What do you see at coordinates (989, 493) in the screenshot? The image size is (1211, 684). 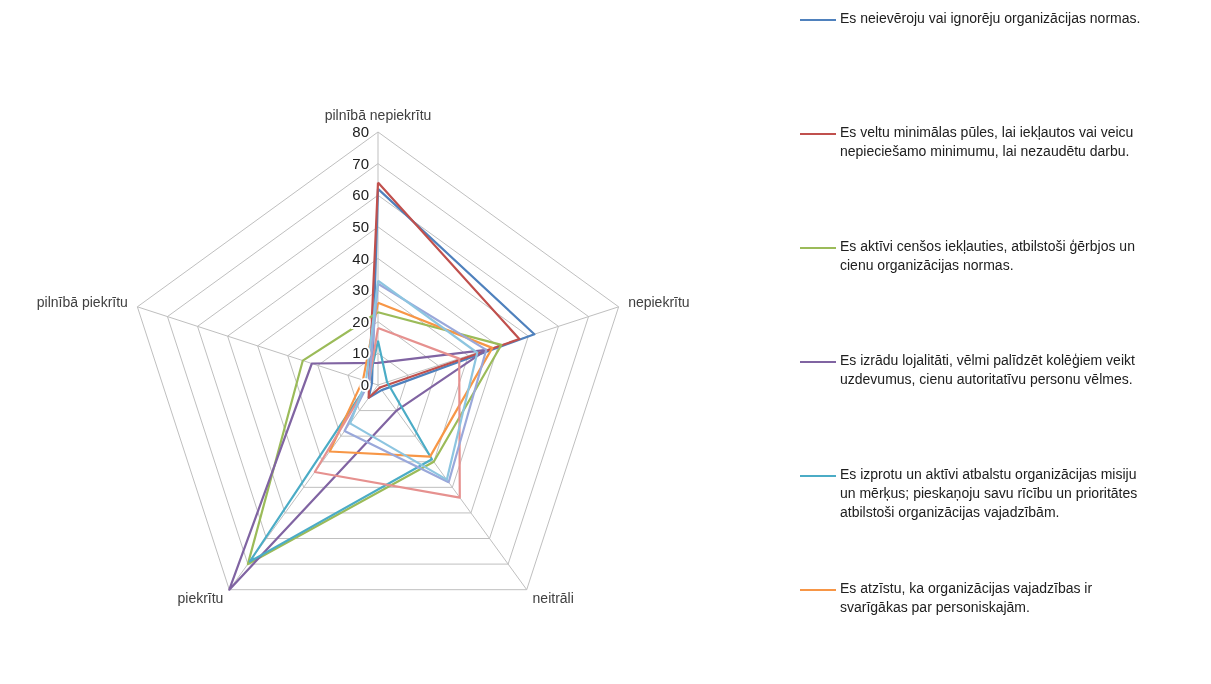 I see `legend-label: Es izprotu un aktīvi atbalstu organizācijas misiju un mērķus; pieskaņoju savu rīcību un prioritātes atbilstoši organizācijas vajadzībām.` at bounding box center [989, 493].